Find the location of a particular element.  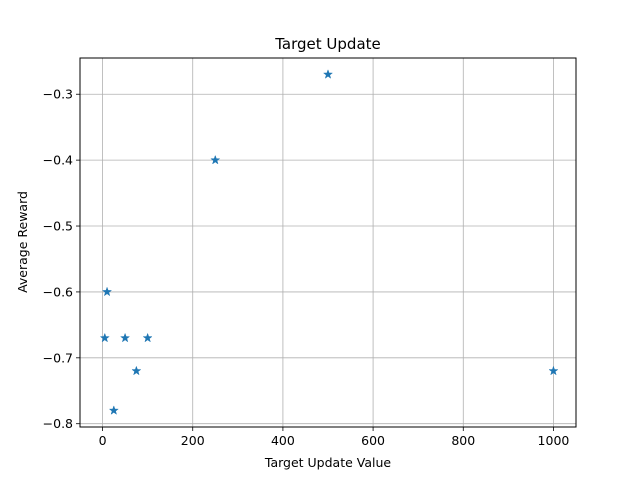

x-tick-label: 200 is located at coordinates (193, 440).